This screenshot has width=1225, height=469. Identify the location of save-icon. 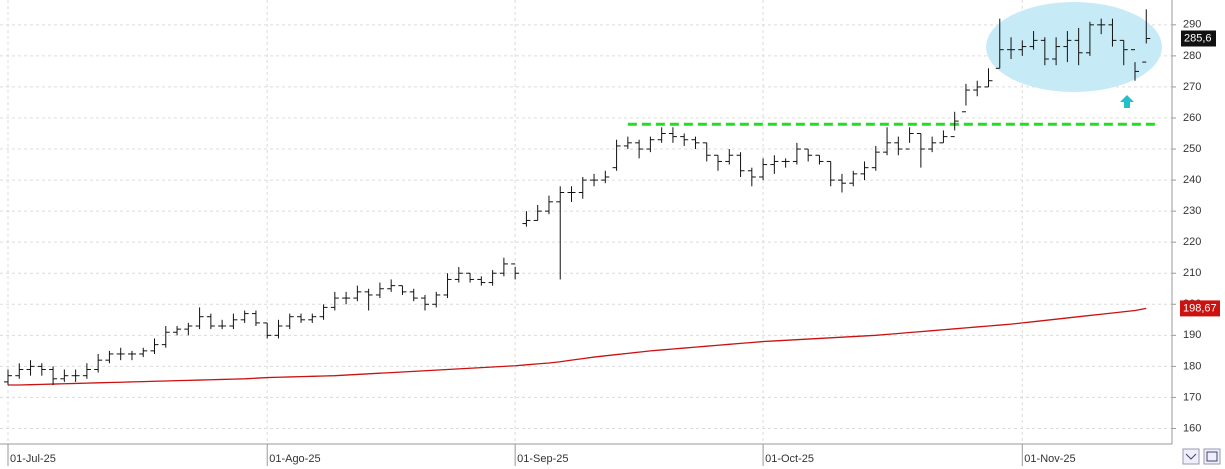
(1212, 456).